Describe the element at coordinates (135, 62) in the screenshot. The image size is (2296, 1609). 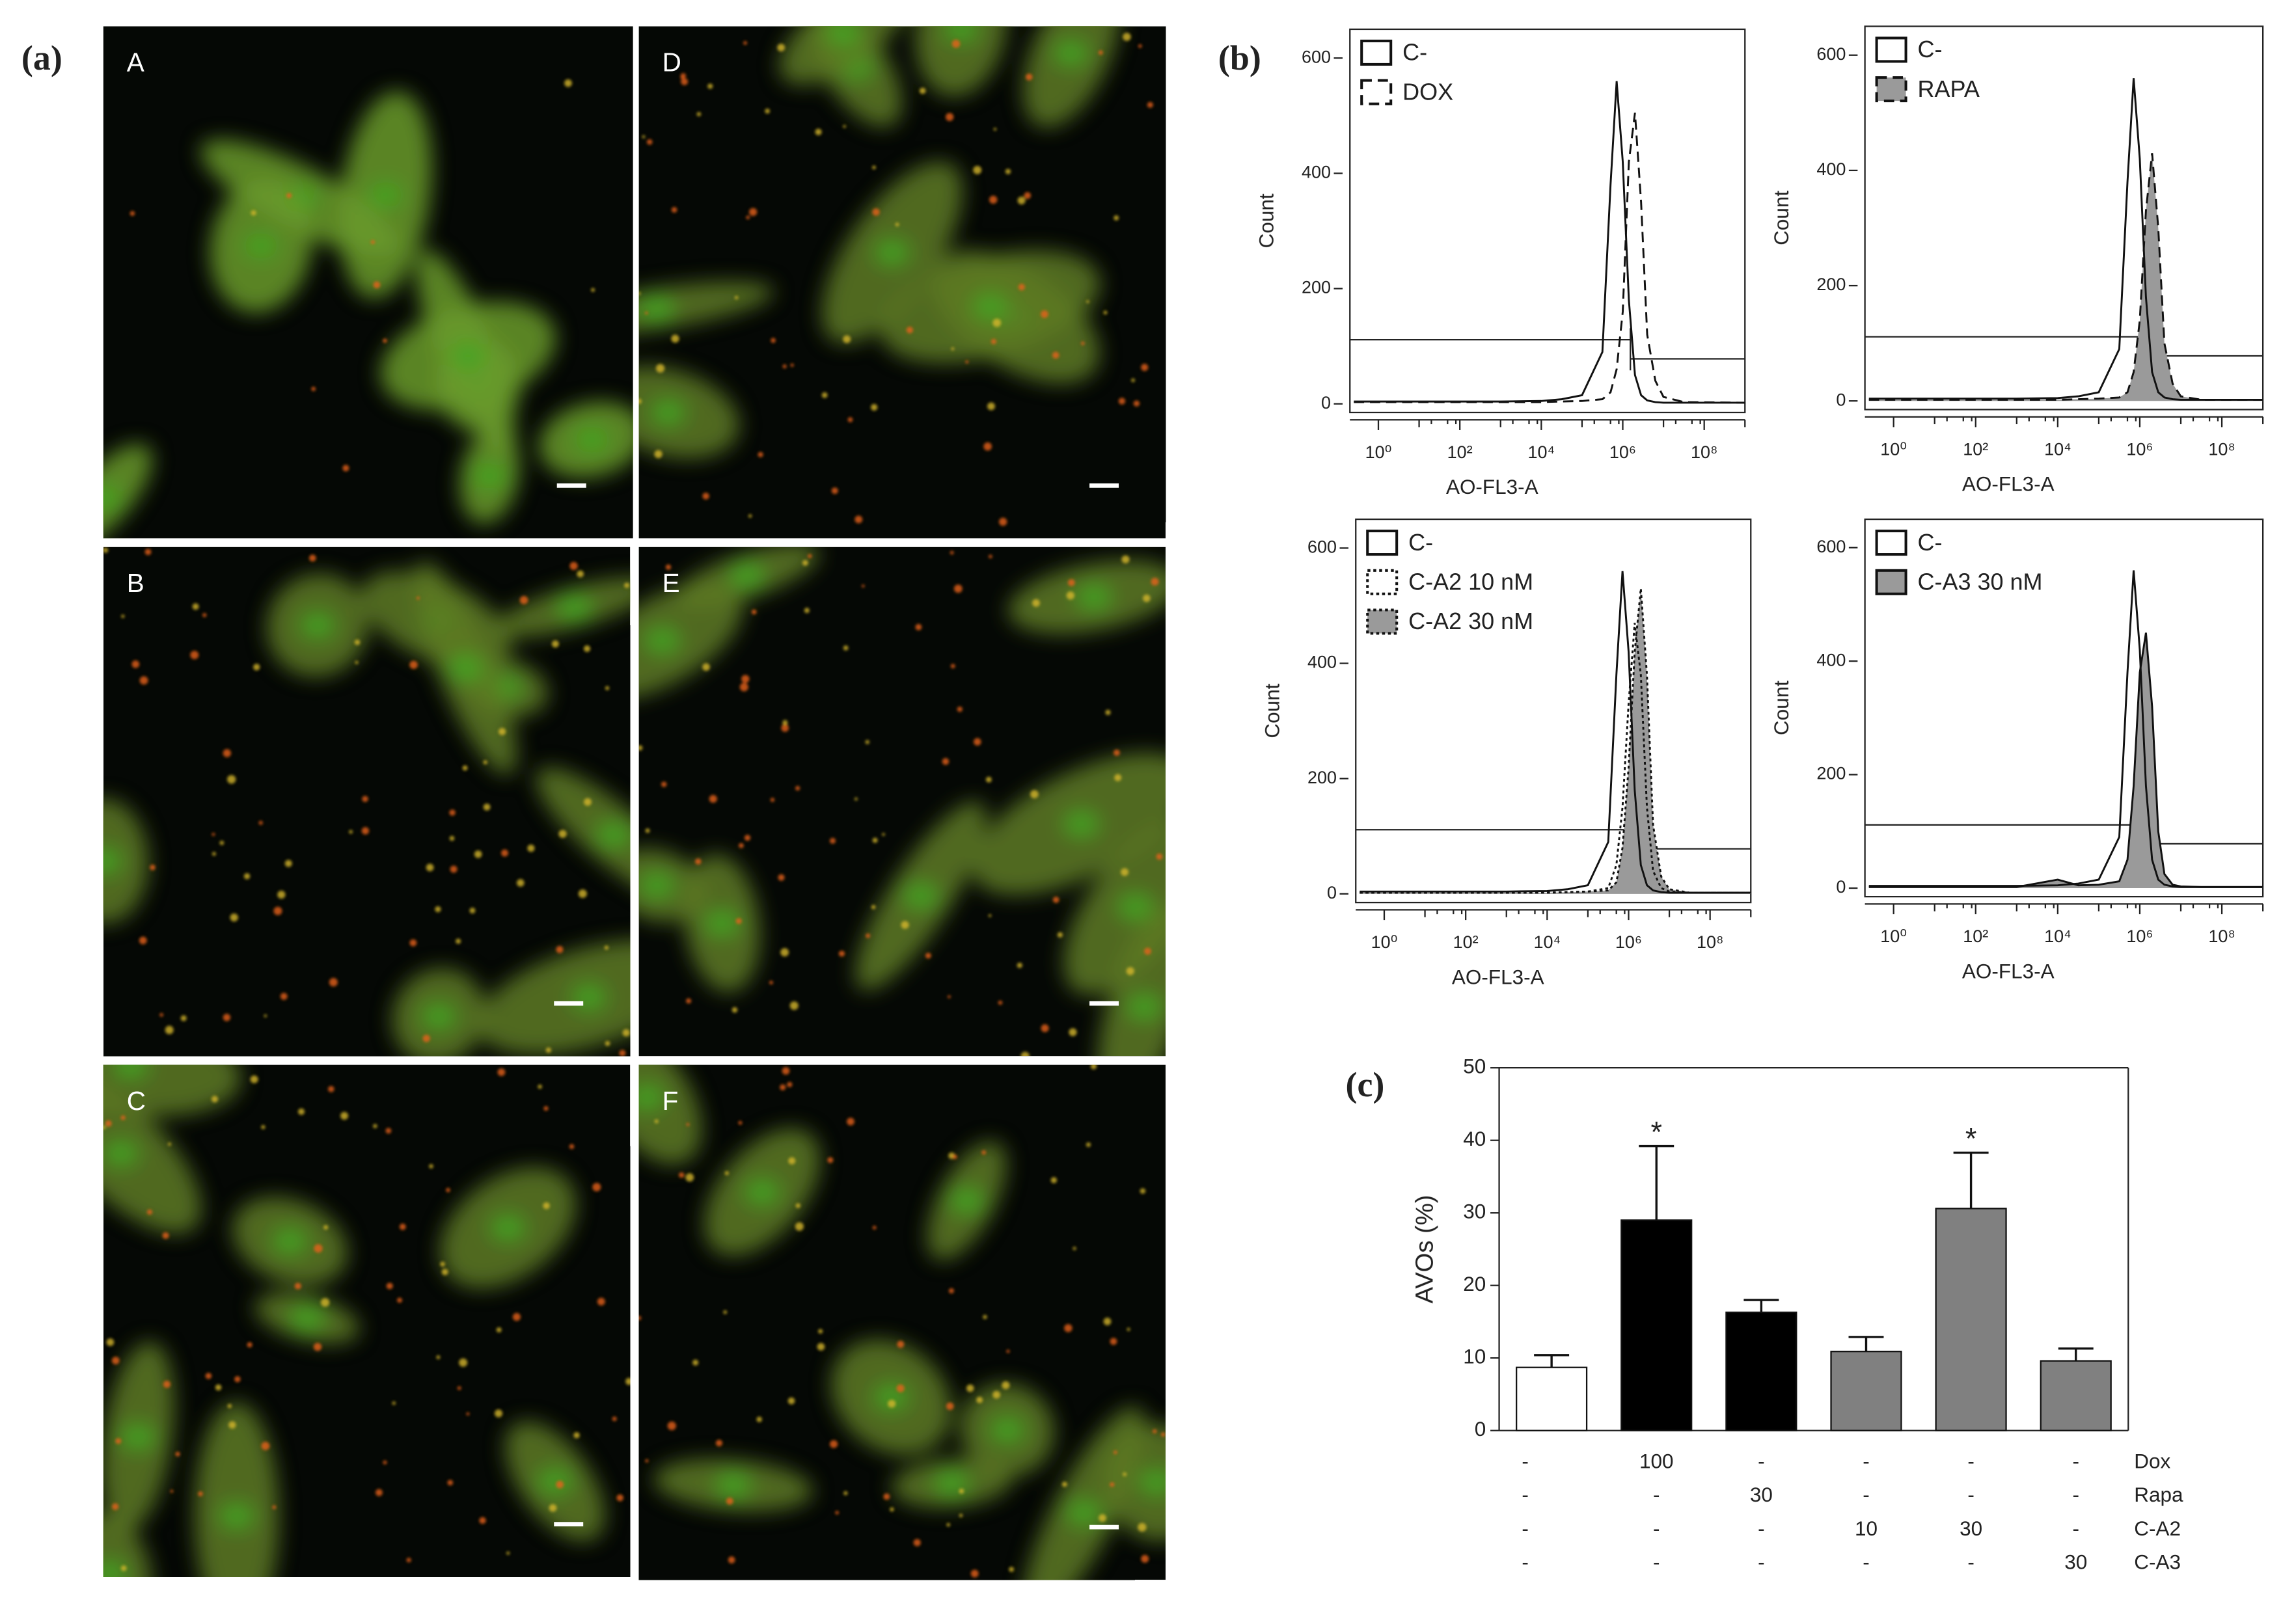
I see `image-label: A` at that location.